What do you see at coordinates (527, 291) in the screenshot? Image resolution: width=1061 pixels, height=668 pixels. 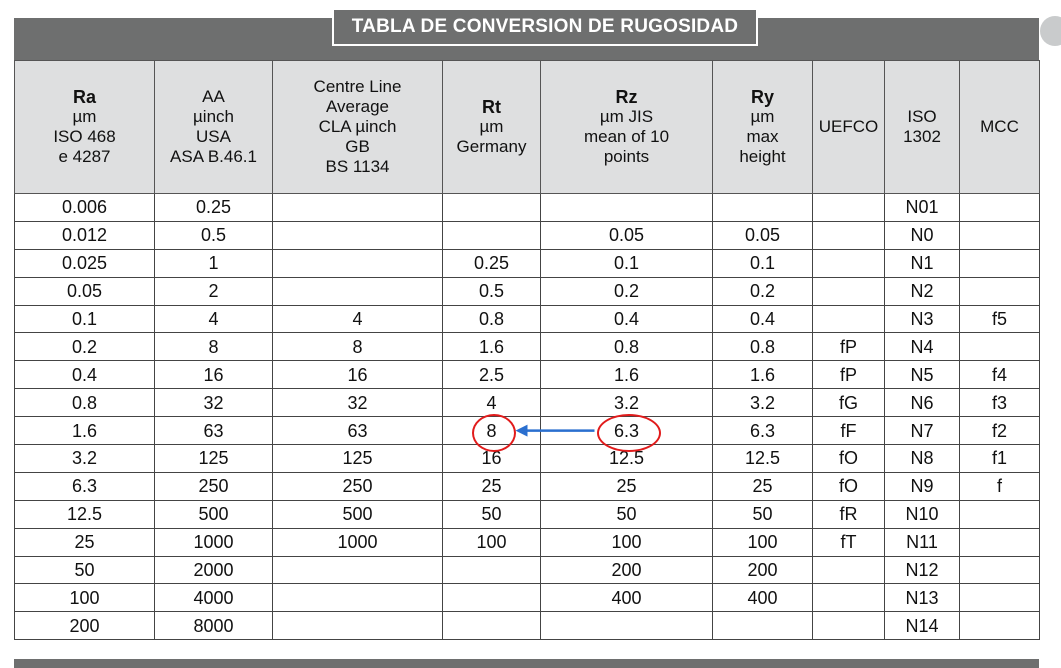 I see `table-row: 0.05 2 0.5 0.2 0.2 N2` at bounding box center [527, 291].